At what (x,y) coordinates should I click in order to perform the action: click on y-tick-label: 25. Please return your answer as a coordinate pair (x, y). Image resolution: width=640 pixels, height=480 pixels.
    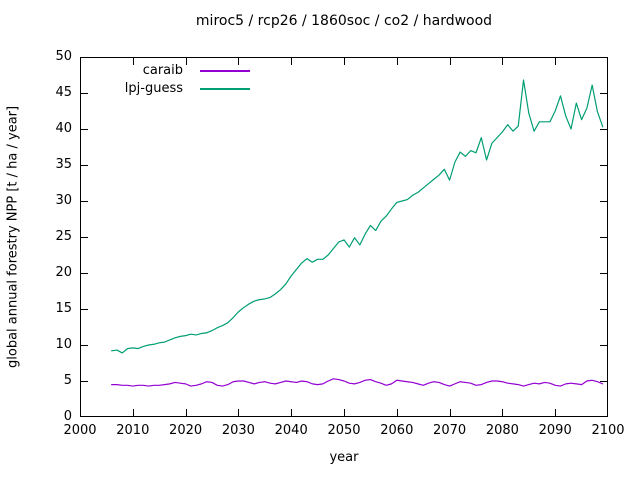
    Looking at the image, I should click on (63, 236).